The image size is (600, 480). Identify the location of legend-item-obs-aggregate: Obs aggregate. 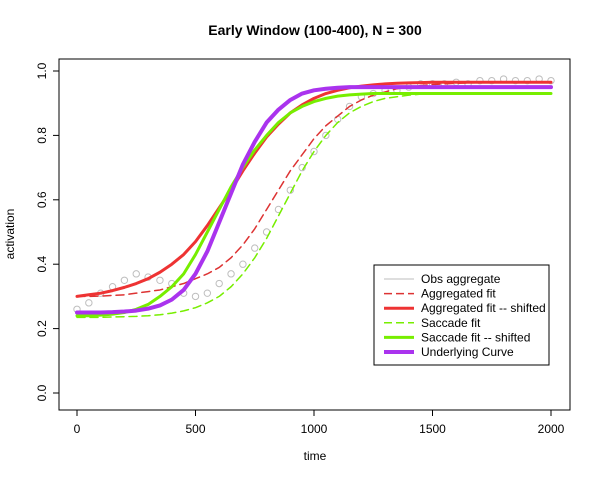
(442, 279).